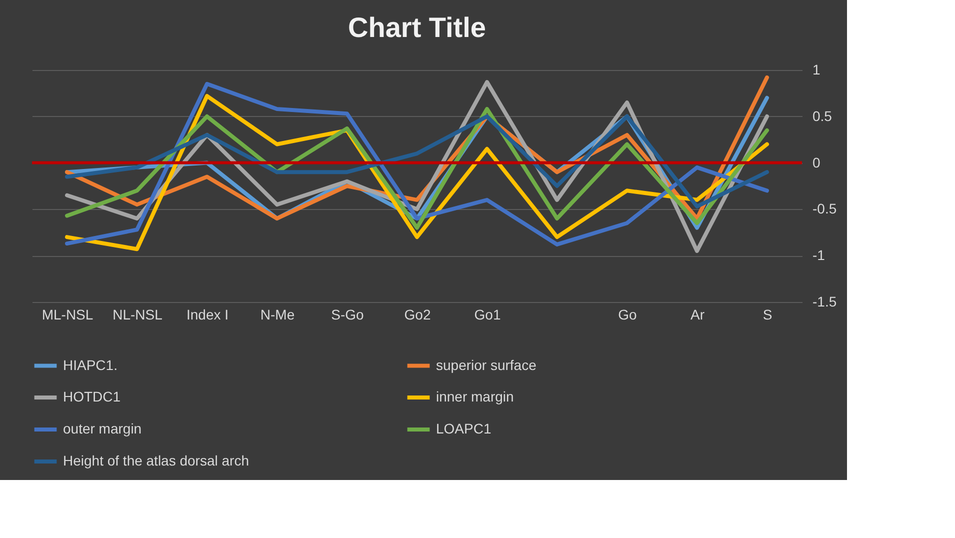 This screenshot has width=955, height=538. What do you see at coordinates (68, 314) in the screenshot?
I see `x-tick-label: ML-NSL` at bounding box center [68, 314].